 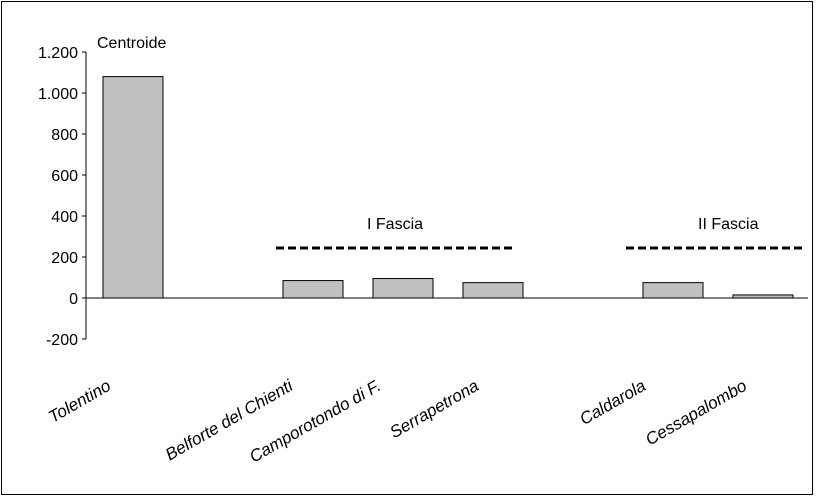 What do you see at coordinates (64, 176) in the screenshot?
I see `y-tick-label: 600` at bounding box center [64, 176].